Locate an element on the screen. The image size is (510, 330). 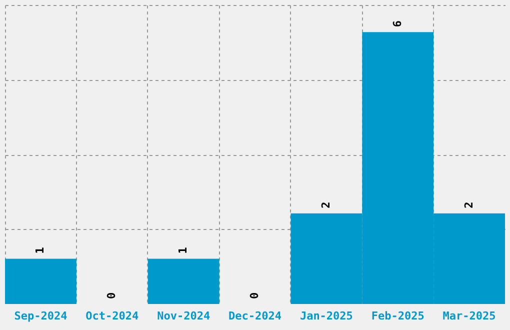
x-tick-label: Sep-2024 is located at coordinates (41, 316).